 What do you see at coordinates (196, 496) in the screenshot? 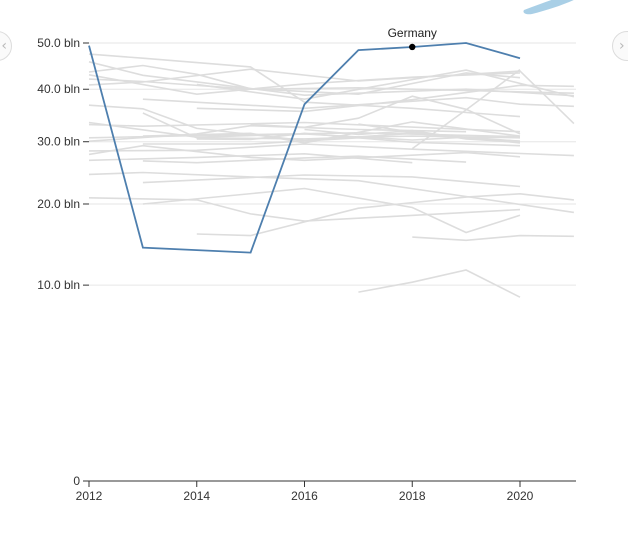
I see `x-tick-label: 2014` at bounding box center [196, 496].